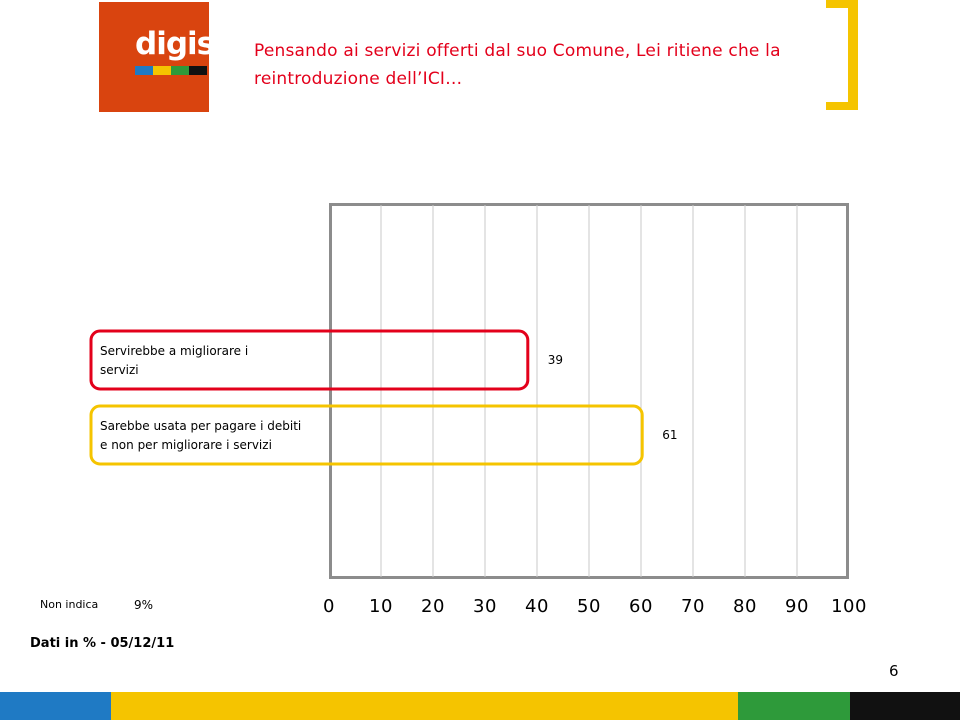  What do you see at coordinates (201, 426) in the screenshot?
I see `bar-label-line: Sarebbe usata per pagare i debiti` at bounding box center [201, 426].